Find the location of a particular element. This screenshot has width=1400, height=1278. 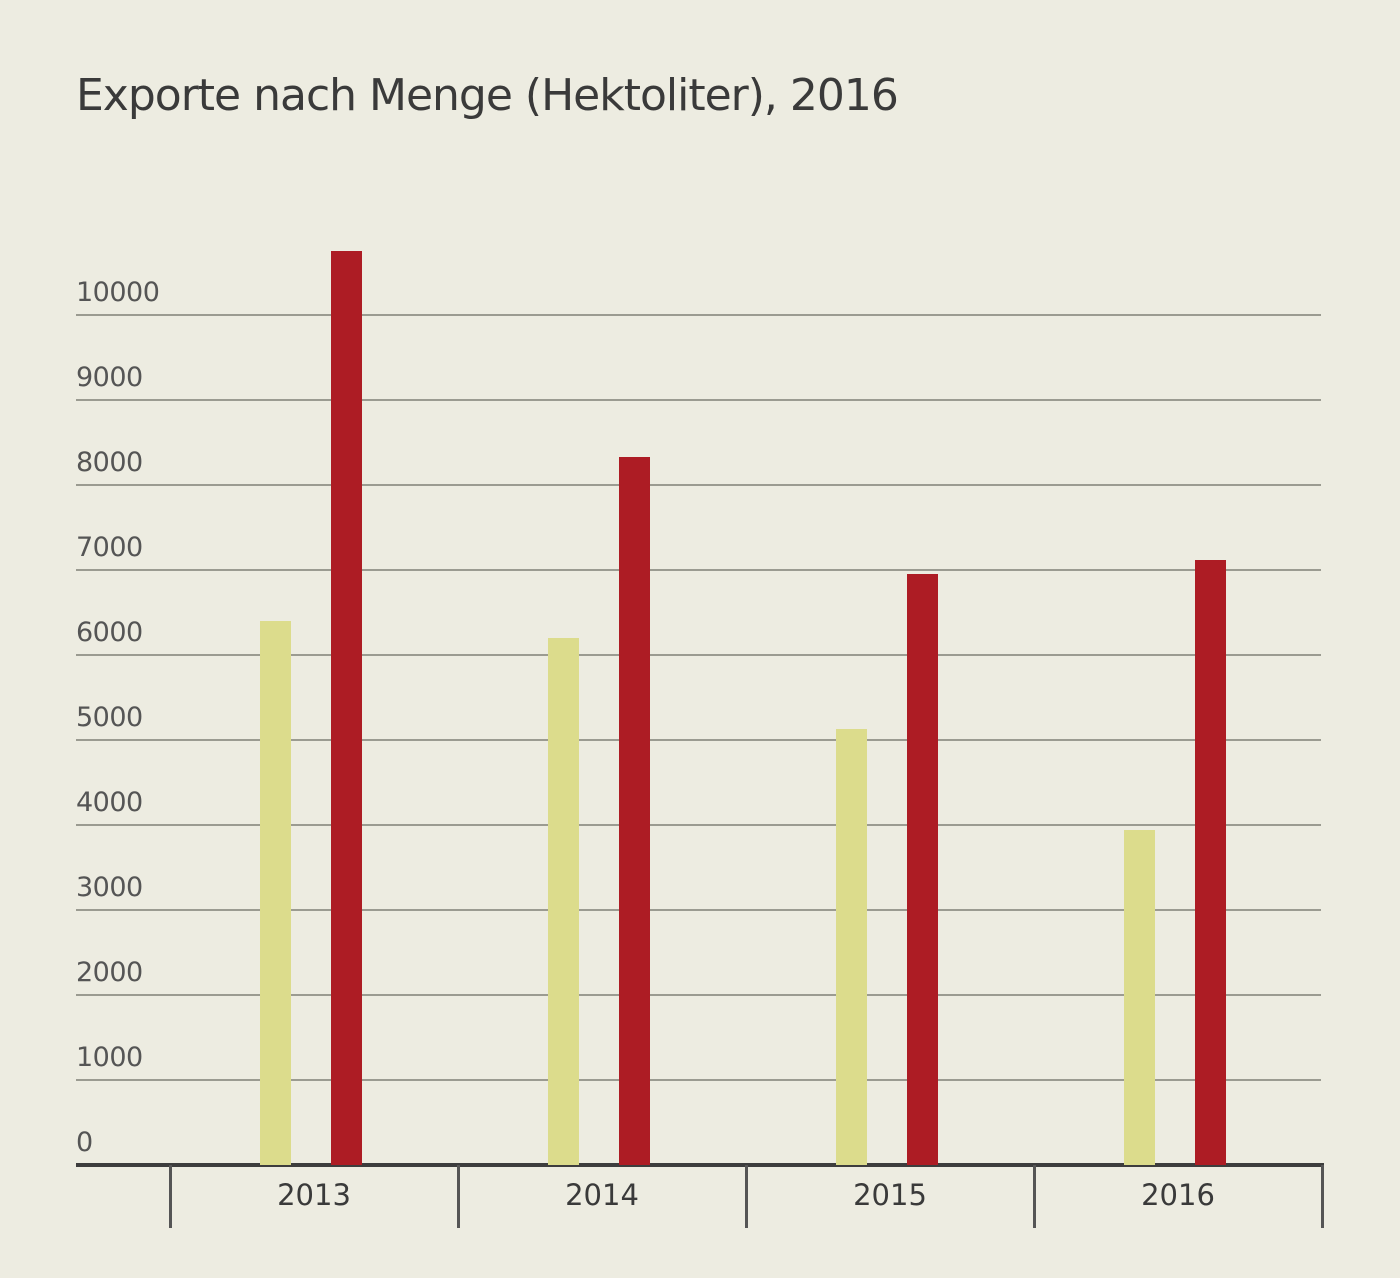

y-tick-label: 0 is located at coordinates (84, 1142).